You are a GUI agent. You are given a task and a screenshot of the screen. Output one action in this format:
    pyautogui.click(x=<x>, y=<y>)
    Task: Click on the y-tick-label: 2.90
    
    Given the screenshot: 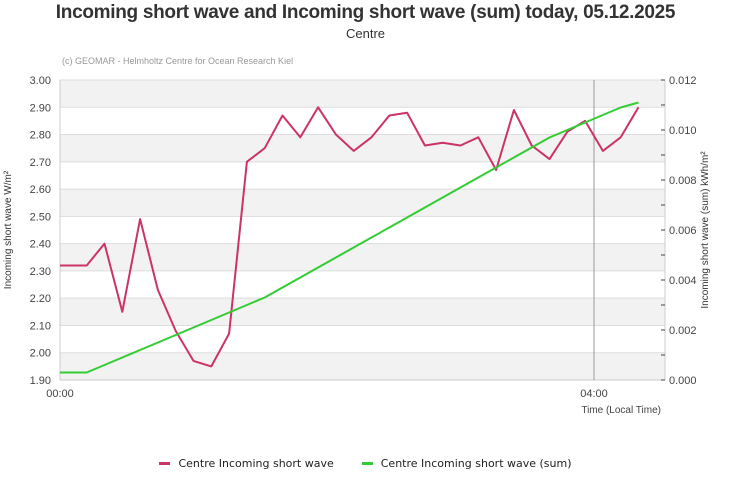 What is the action you would take?
    pyautogui.click(x=40, y=108)
    